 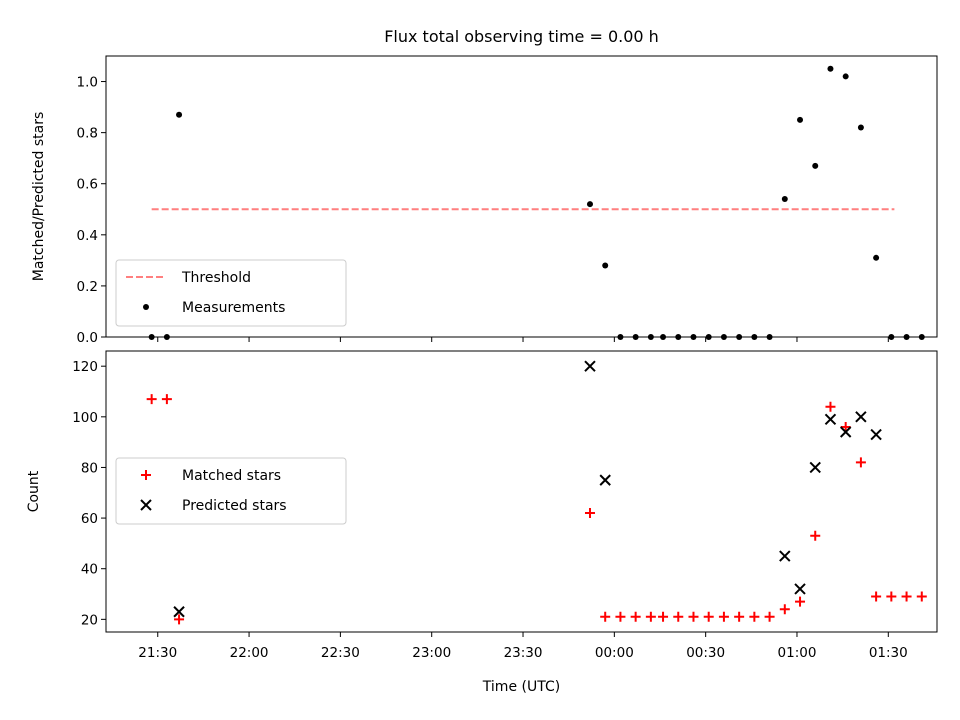 What do you see at coordinates (888, 653) in the screenshot?
I see `x-tick-label: 01:30` at bounding box center [888, 653].